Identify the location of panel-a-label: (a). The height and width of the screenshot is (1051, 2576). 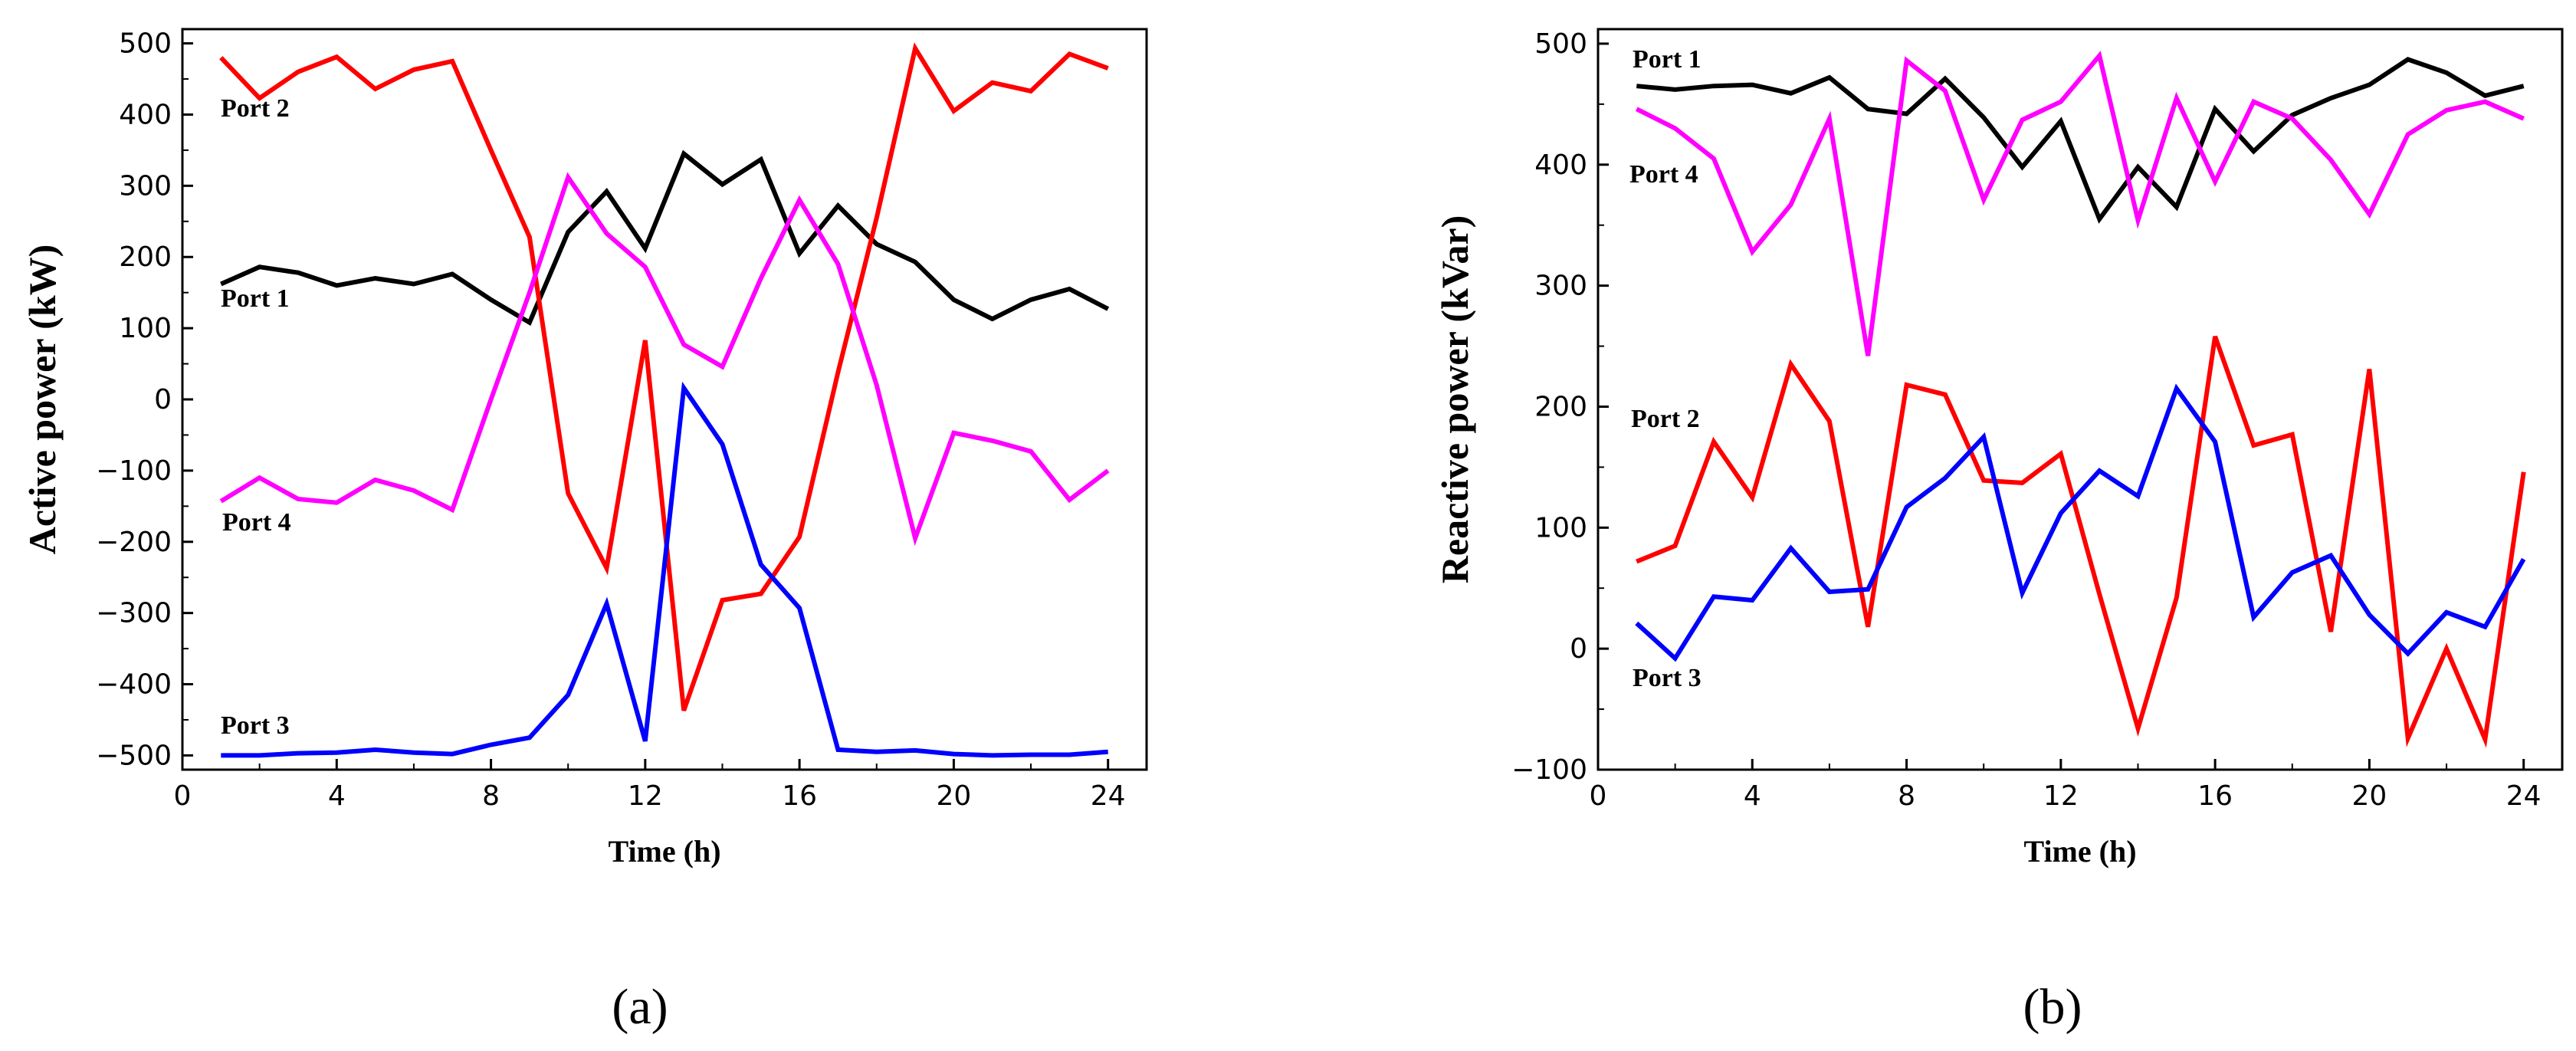
(640, 1007).